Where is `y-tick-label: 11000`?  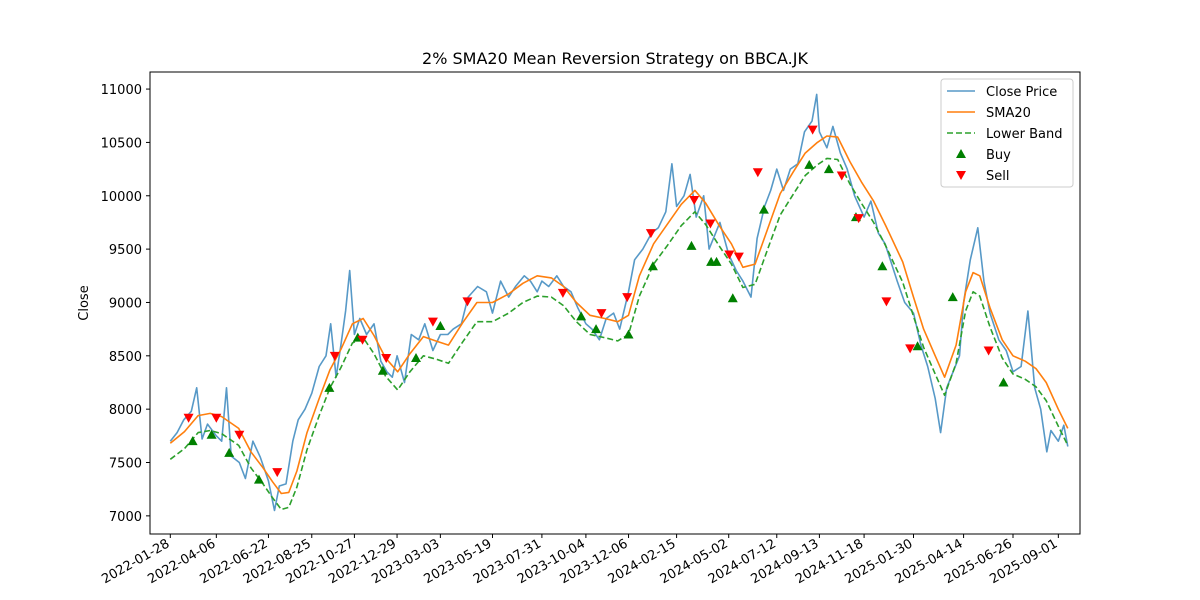
y-tick-label: 11000 is located at coordinates (121, 90).